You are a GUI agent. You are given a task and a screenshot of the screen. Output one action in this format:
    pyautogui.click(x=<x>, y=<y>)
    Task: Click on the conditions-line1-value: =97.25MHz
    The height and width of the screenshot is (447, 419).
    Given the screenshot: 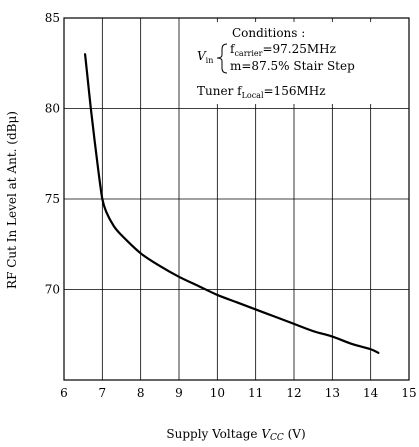 What is the action you would take?
    pyautogui.click(x=298, y=49)
    